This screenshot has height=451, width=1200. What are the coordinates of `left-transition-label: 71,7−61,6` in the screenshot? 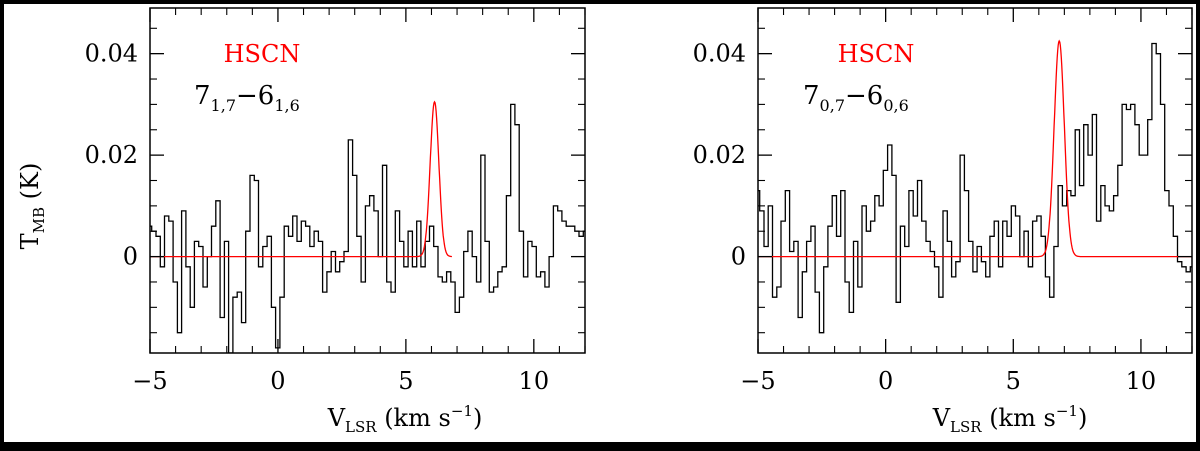 It's located at (247, 98).